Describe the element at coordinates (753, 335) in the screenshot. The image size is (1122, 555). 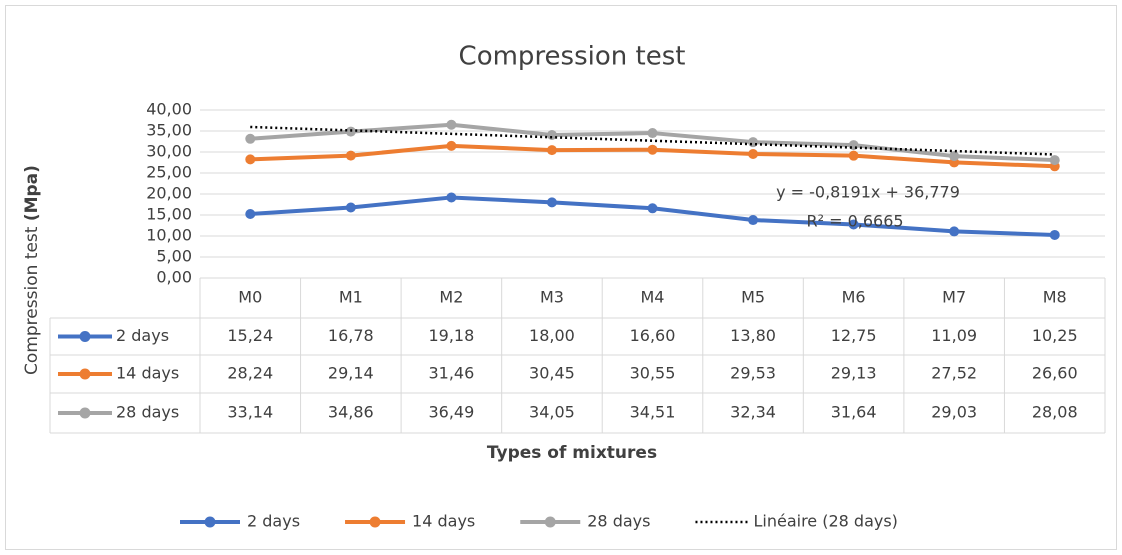
I see `table-value: 13,80` at that location.